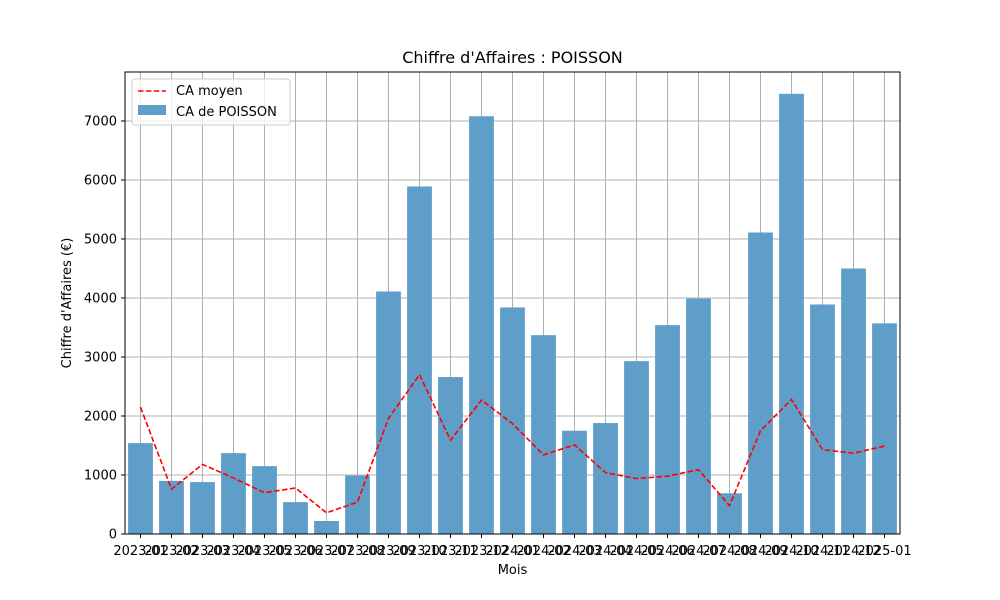  What do you see at coordinates (209, 91) in the screenshot?
I see `legend-label-mean: CA moyen` at bounding box center [209, 91].